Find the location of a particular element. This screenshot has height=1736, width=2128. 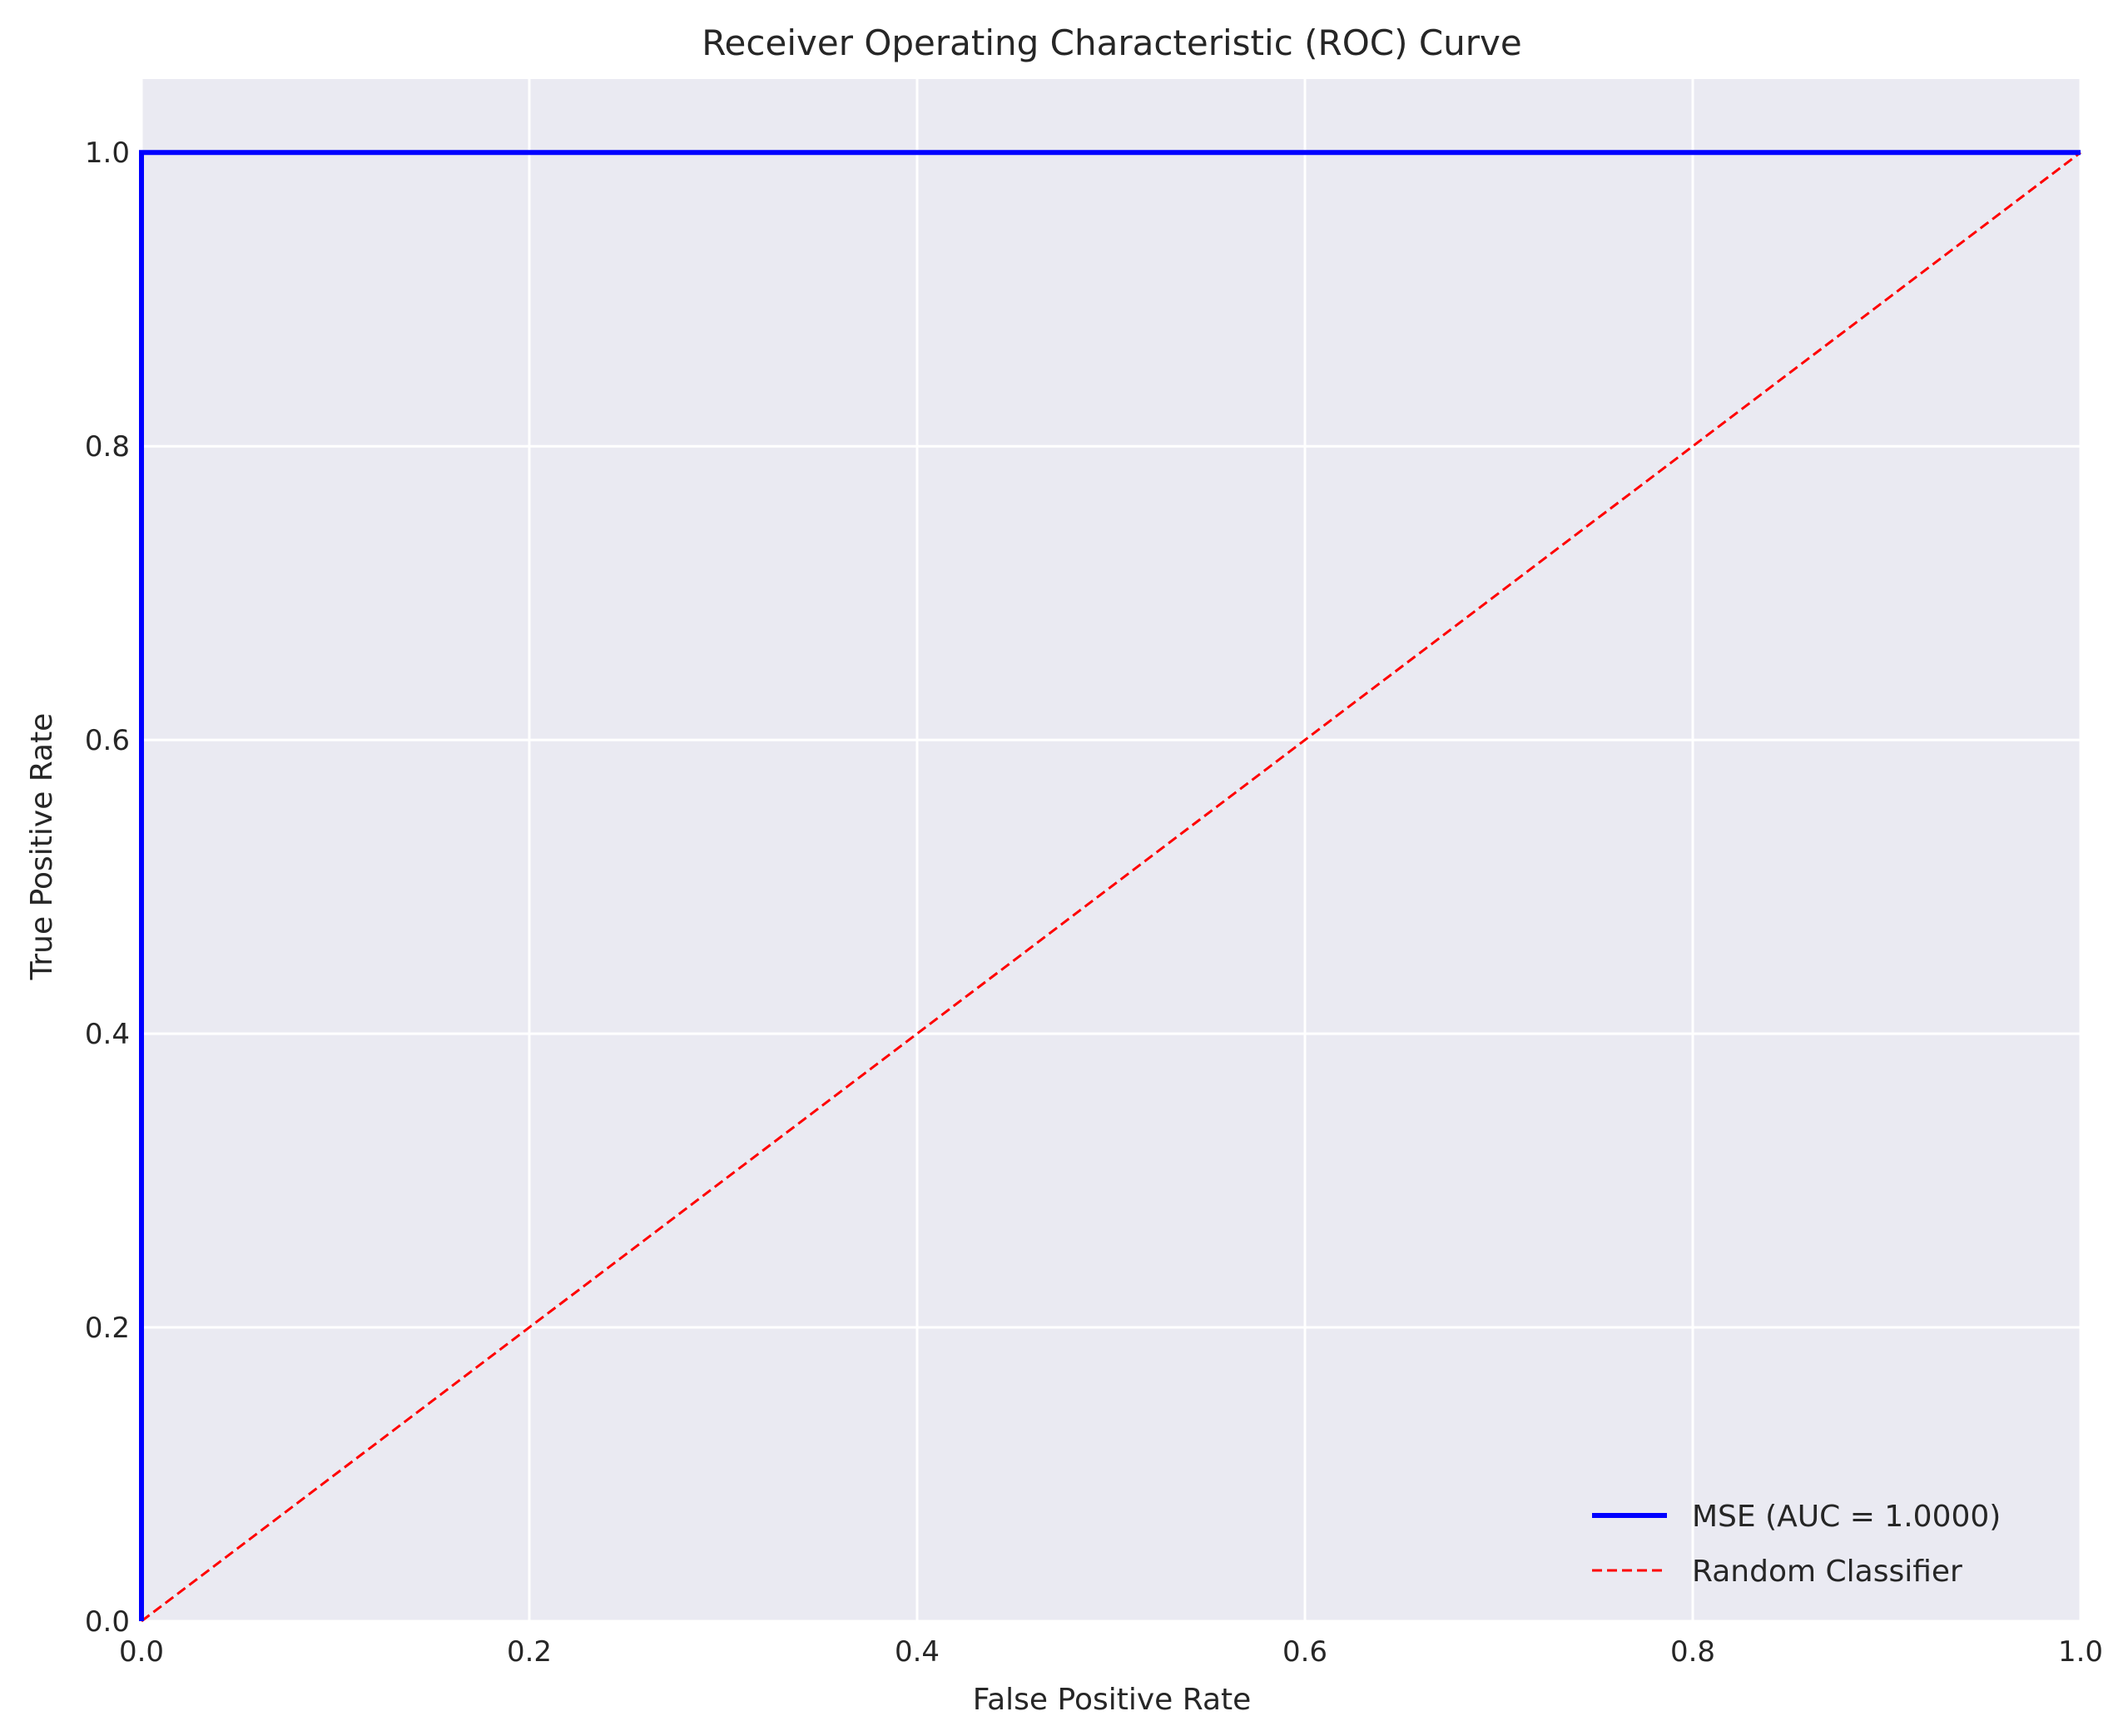

legend: MSE (AUC = 1.0000) Random Classifier is located at coordinates (1797, 1544).